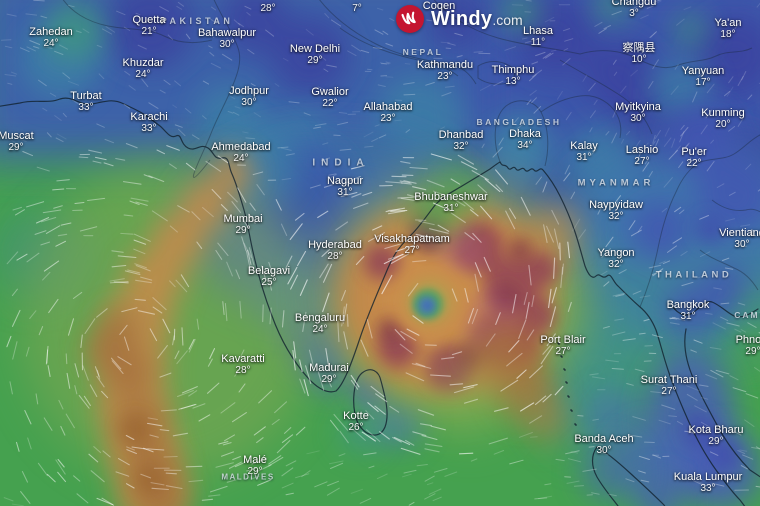 This screenshot has height=506, width=760. What do you see at coordinates (255, 460) in the screenshot?
I see `city-name: Malé` at bounding box center [255, 460].